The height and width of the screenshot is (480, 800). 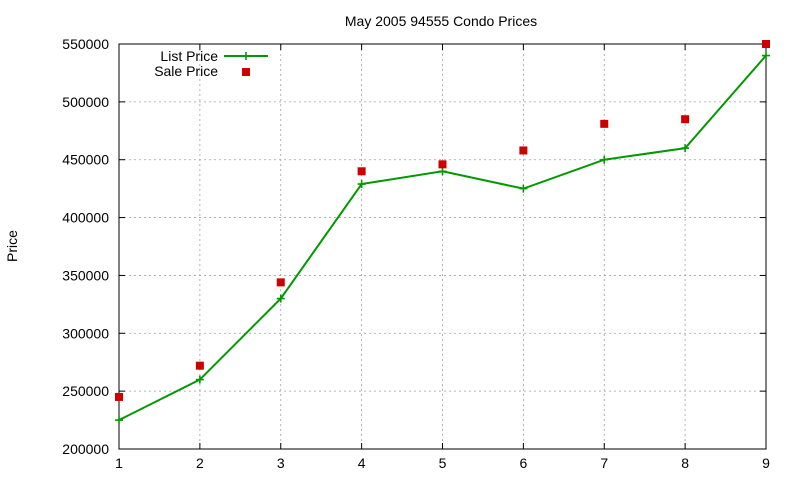 I want to click on y-tick-label: 200000, so click(x=85, y=449).